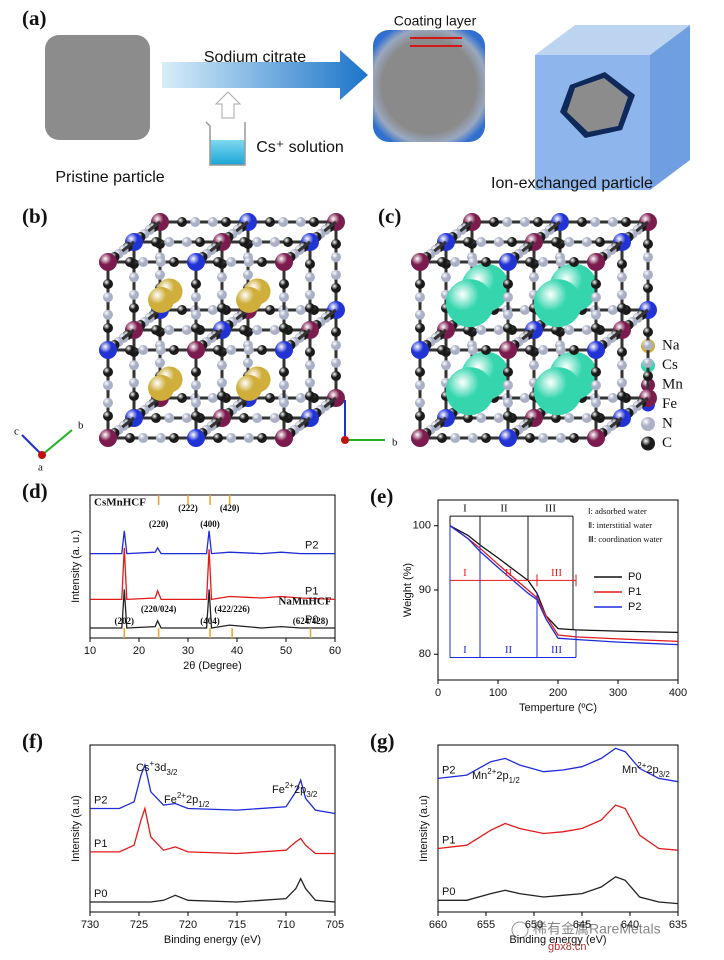 This screenshot has width=724, height=960. I want to click on axis-label: a, so click(40, 468).